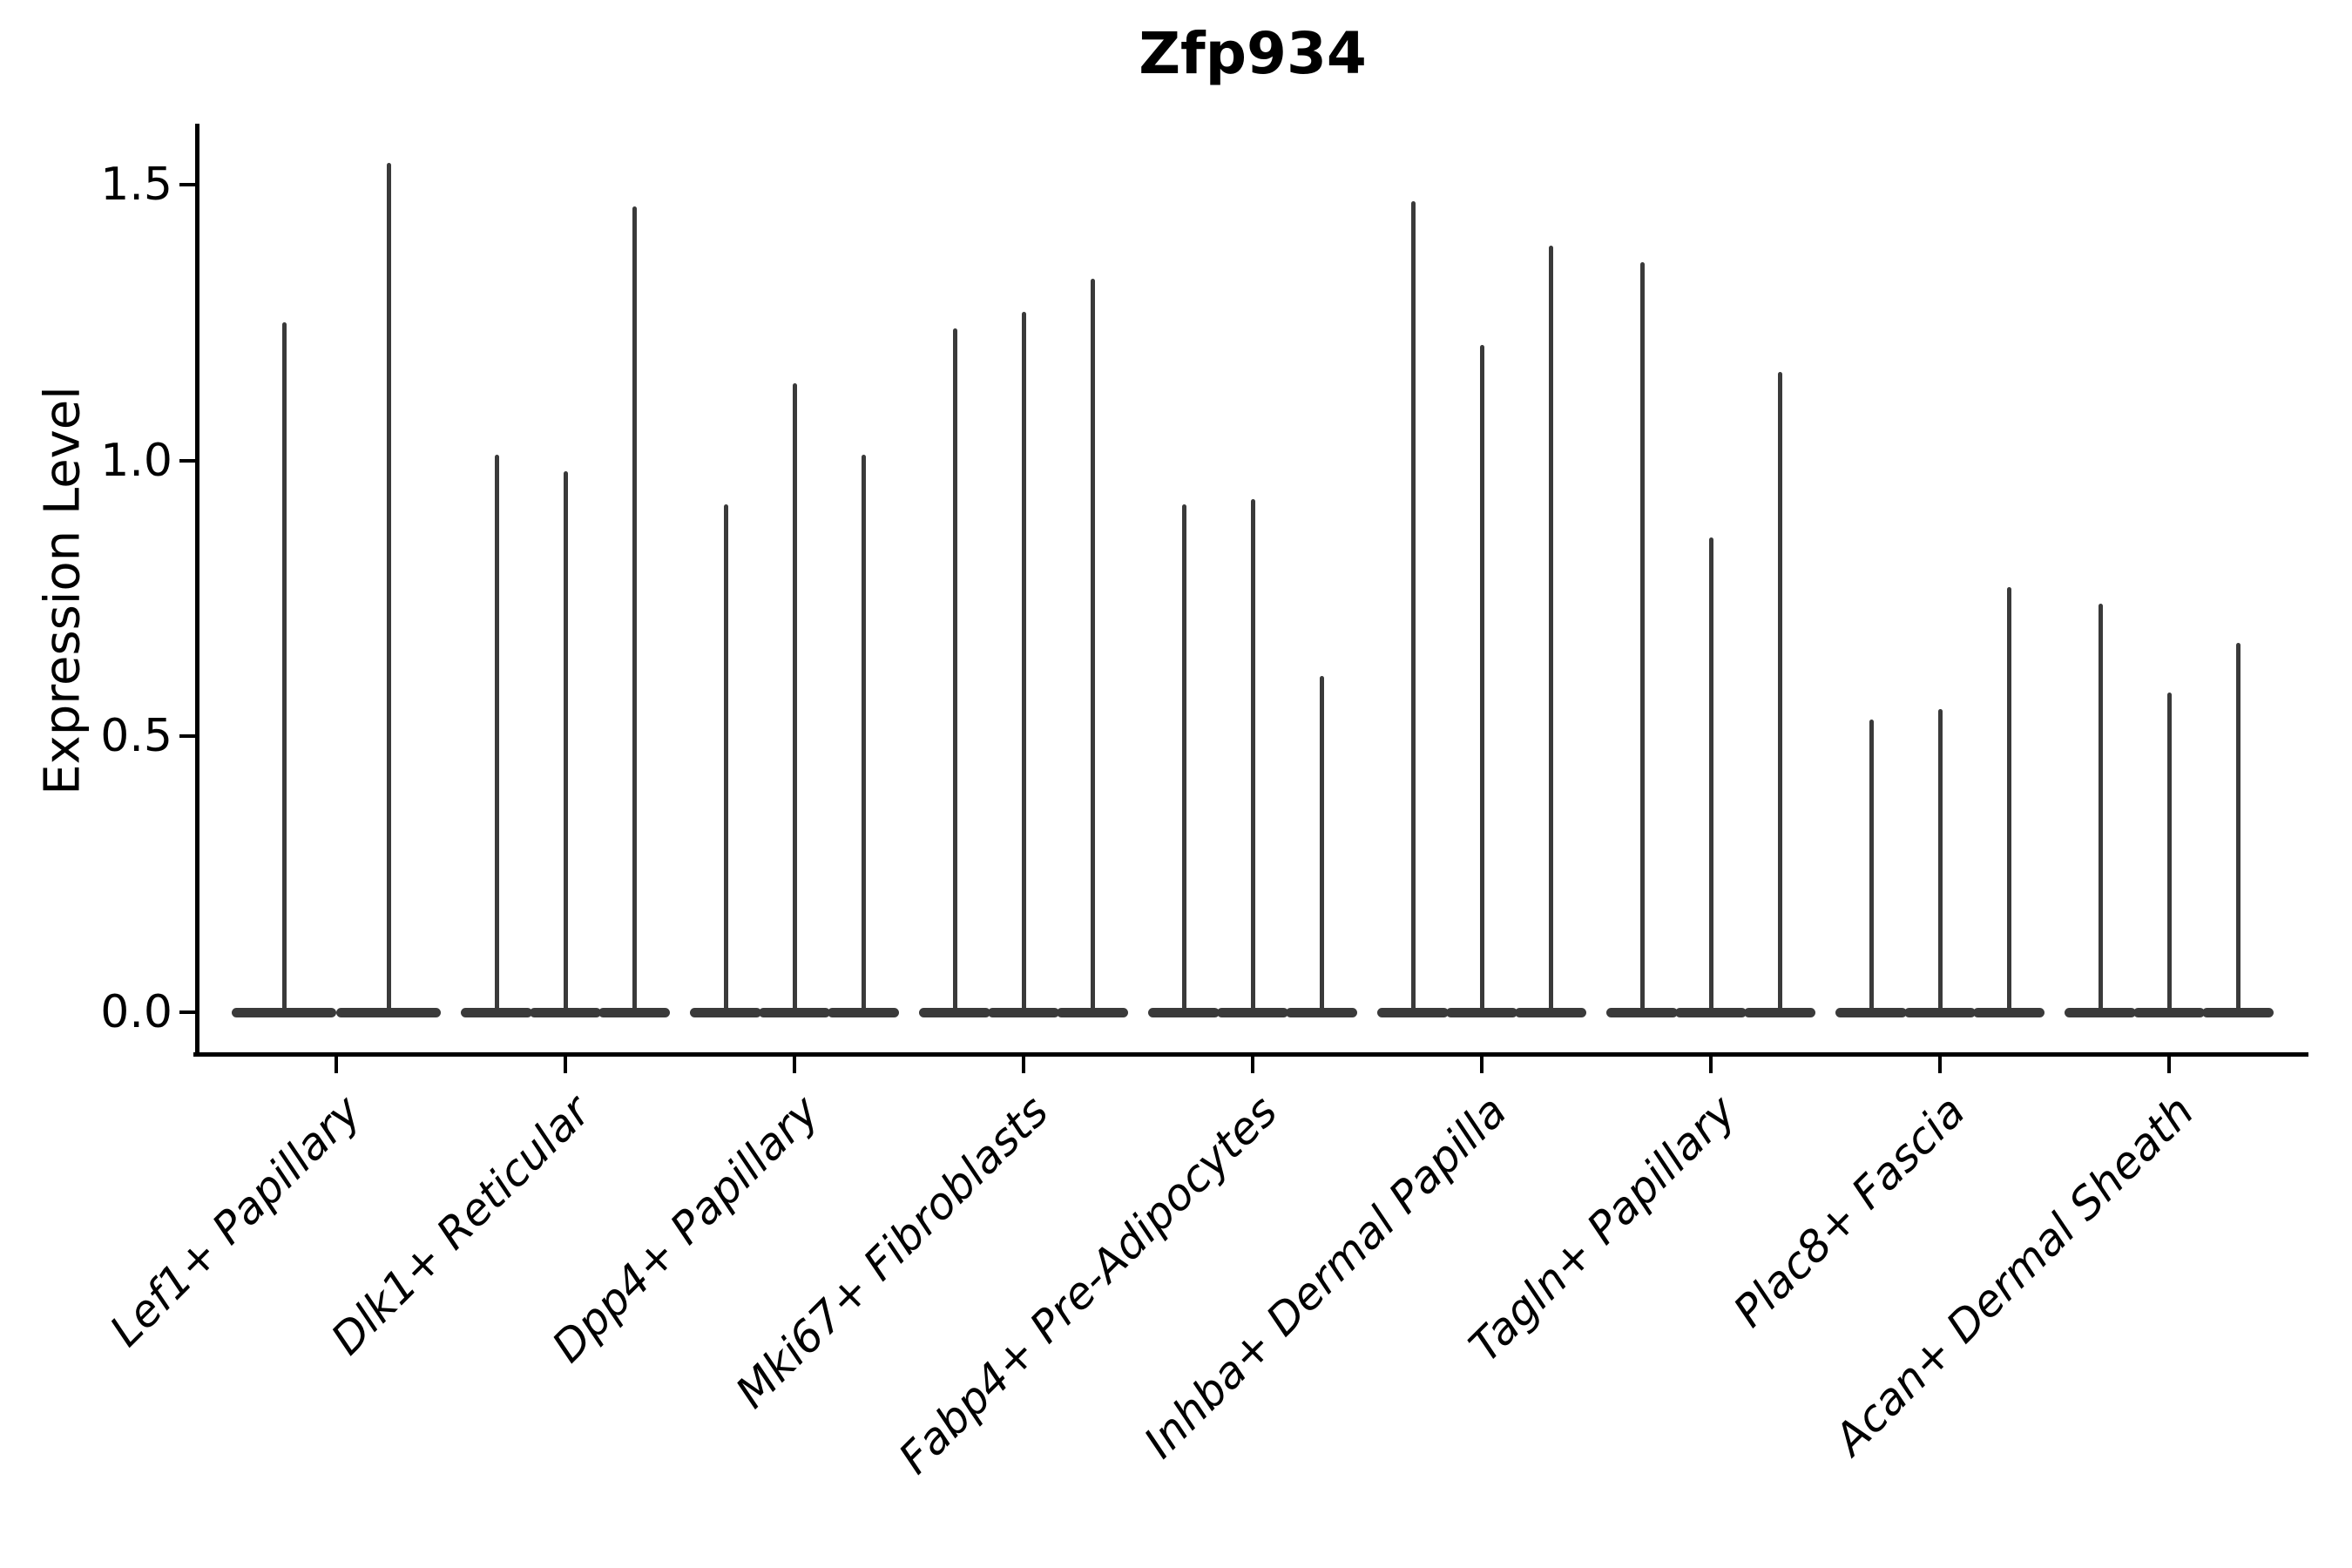 The width and height of the screenshot is (2352, 1568). Describe the element at coordinates (235, 1221) in the screenshot. I see `x-tick-label: Lef1+ Papillary` at that location.